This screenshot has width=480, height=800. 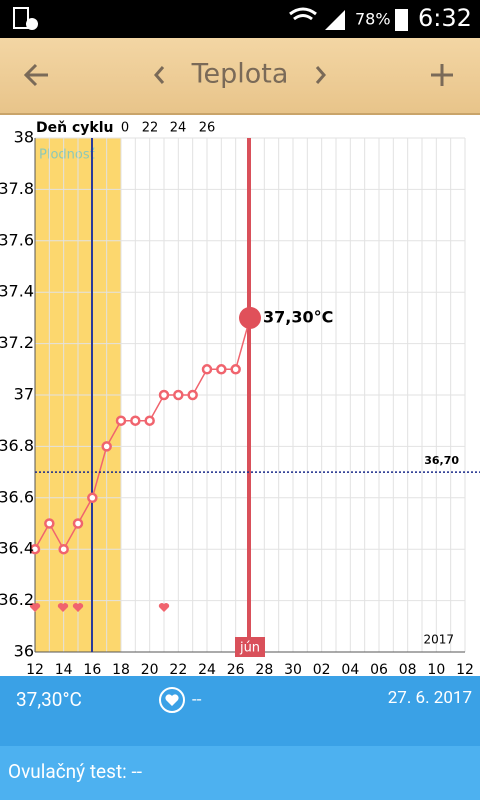 I want to click on y-tick-label: 37.2, so click(x=17, y=342).